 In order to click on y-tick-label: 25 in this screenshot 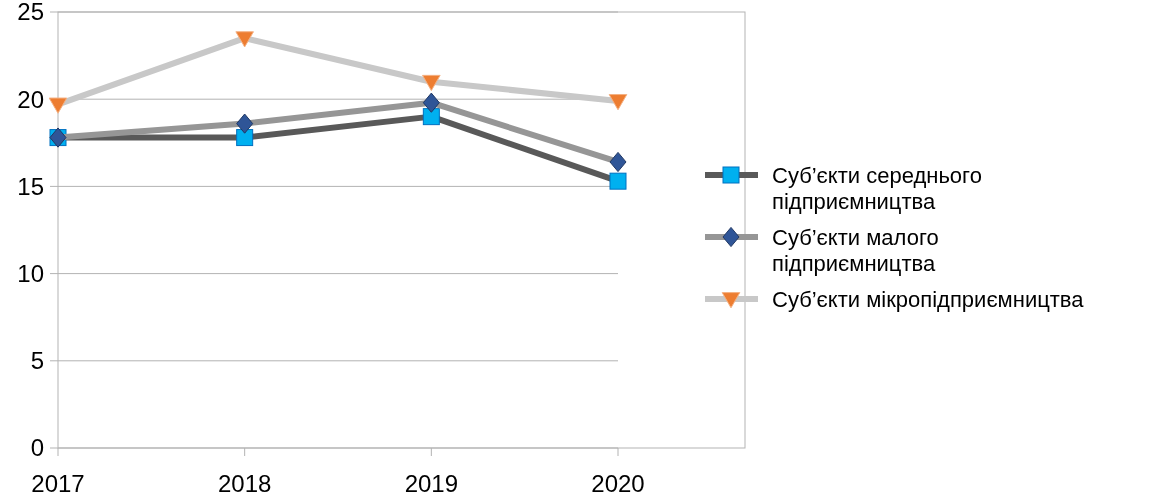, I will do `click(30, 13)`.